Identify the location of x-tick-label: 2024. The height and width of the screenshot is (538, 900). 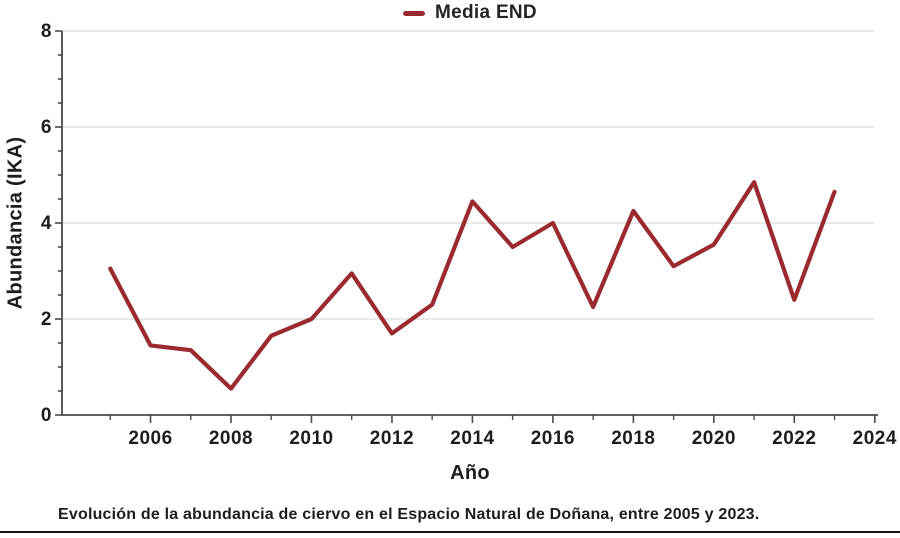
(875, 438).